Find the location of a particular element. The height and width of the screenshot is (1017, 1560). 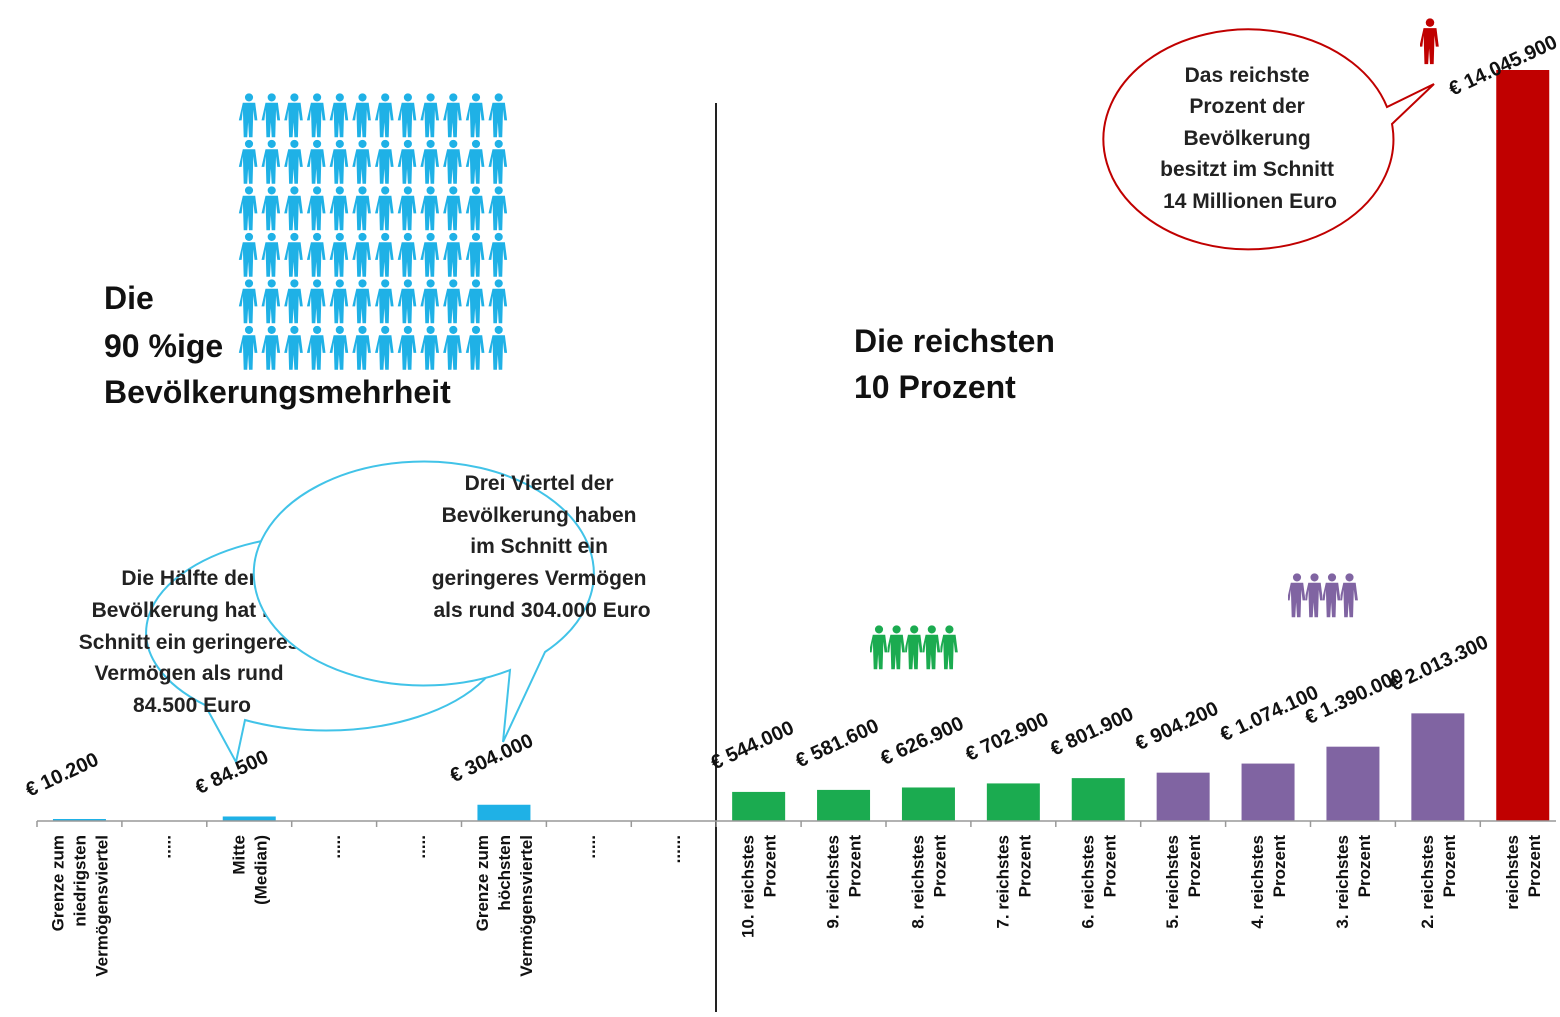

bar-value-label: € 626.900 is located at coordinates (922, 741).